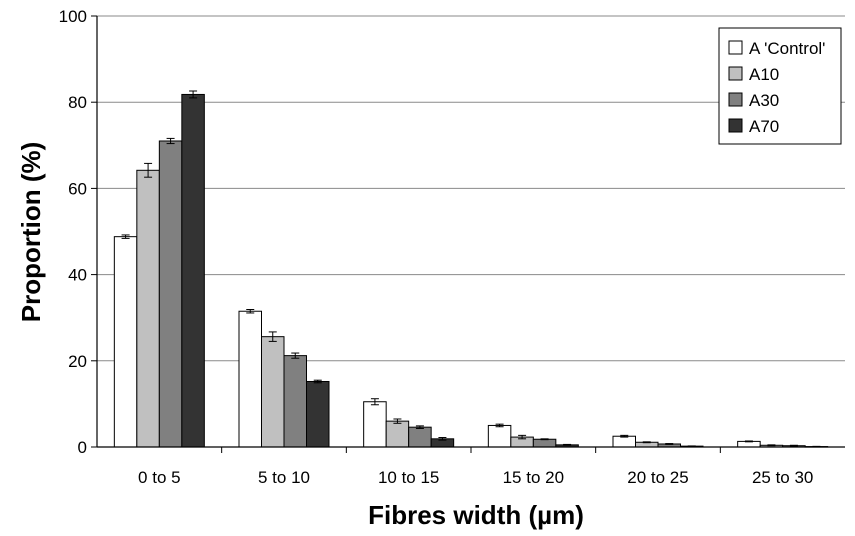  I want to click on y-tick-label: 40, so click(77, 275).